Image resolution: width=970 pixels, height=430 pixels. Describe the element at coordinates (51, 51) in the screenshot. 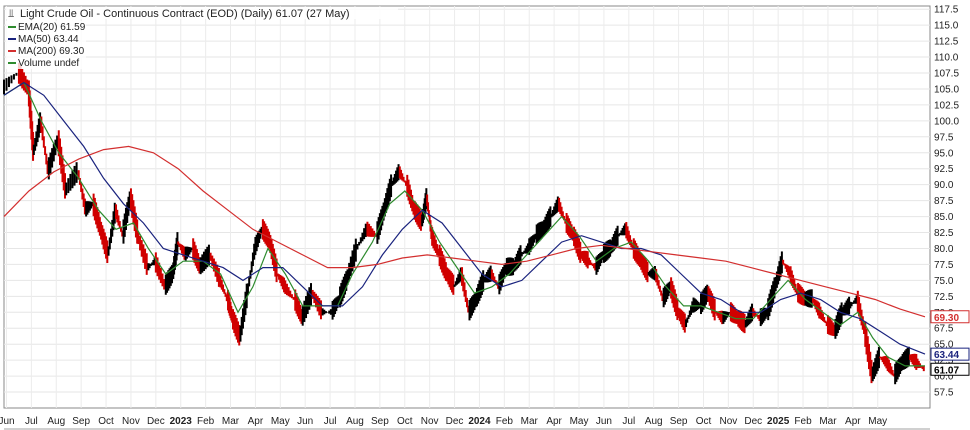

I see `legend-label: MA(200) 69.30` at that location.